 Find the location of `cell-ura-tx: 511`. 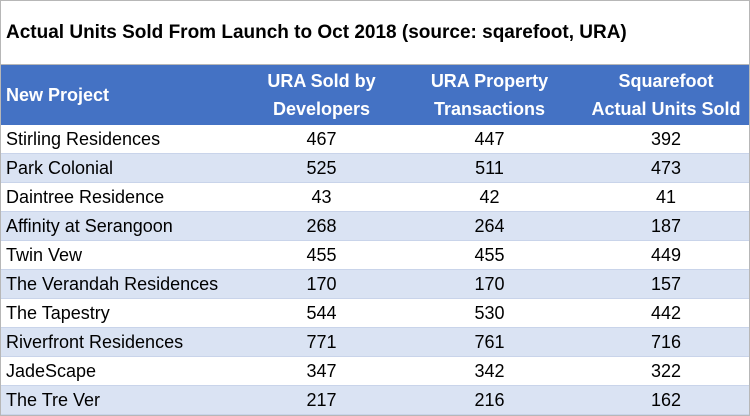

cell-ura-tx: 511 is located at coordinates (489, 167).